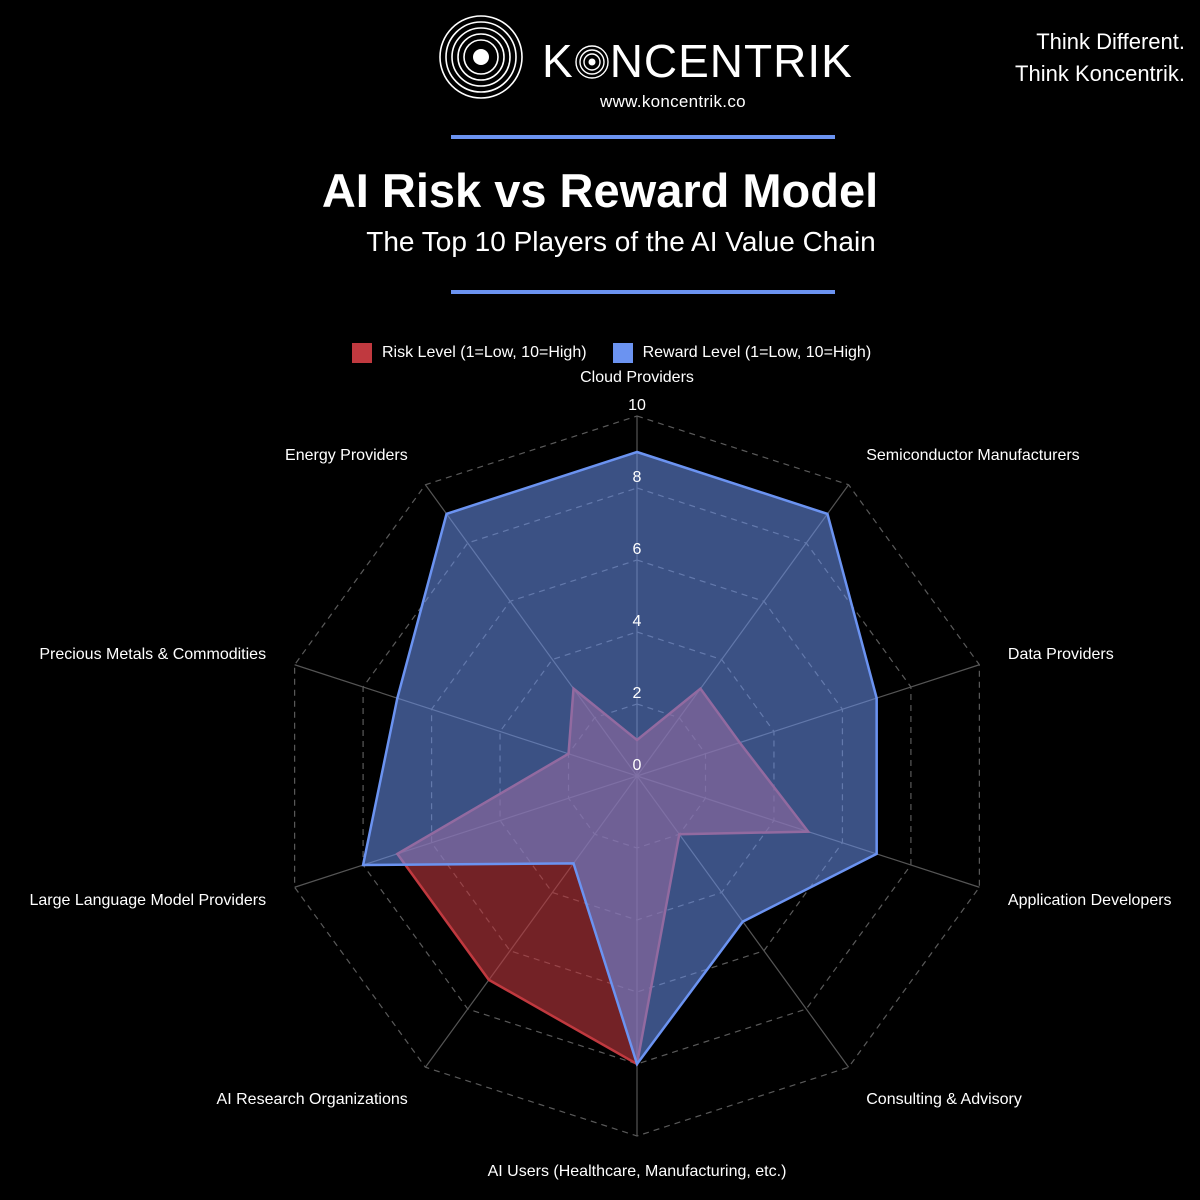  What do you see at coordinates (944, 1099) in the screenshot?
I see `category-label-4: Consulting & Advisory` at bounding box center [944, 1099].